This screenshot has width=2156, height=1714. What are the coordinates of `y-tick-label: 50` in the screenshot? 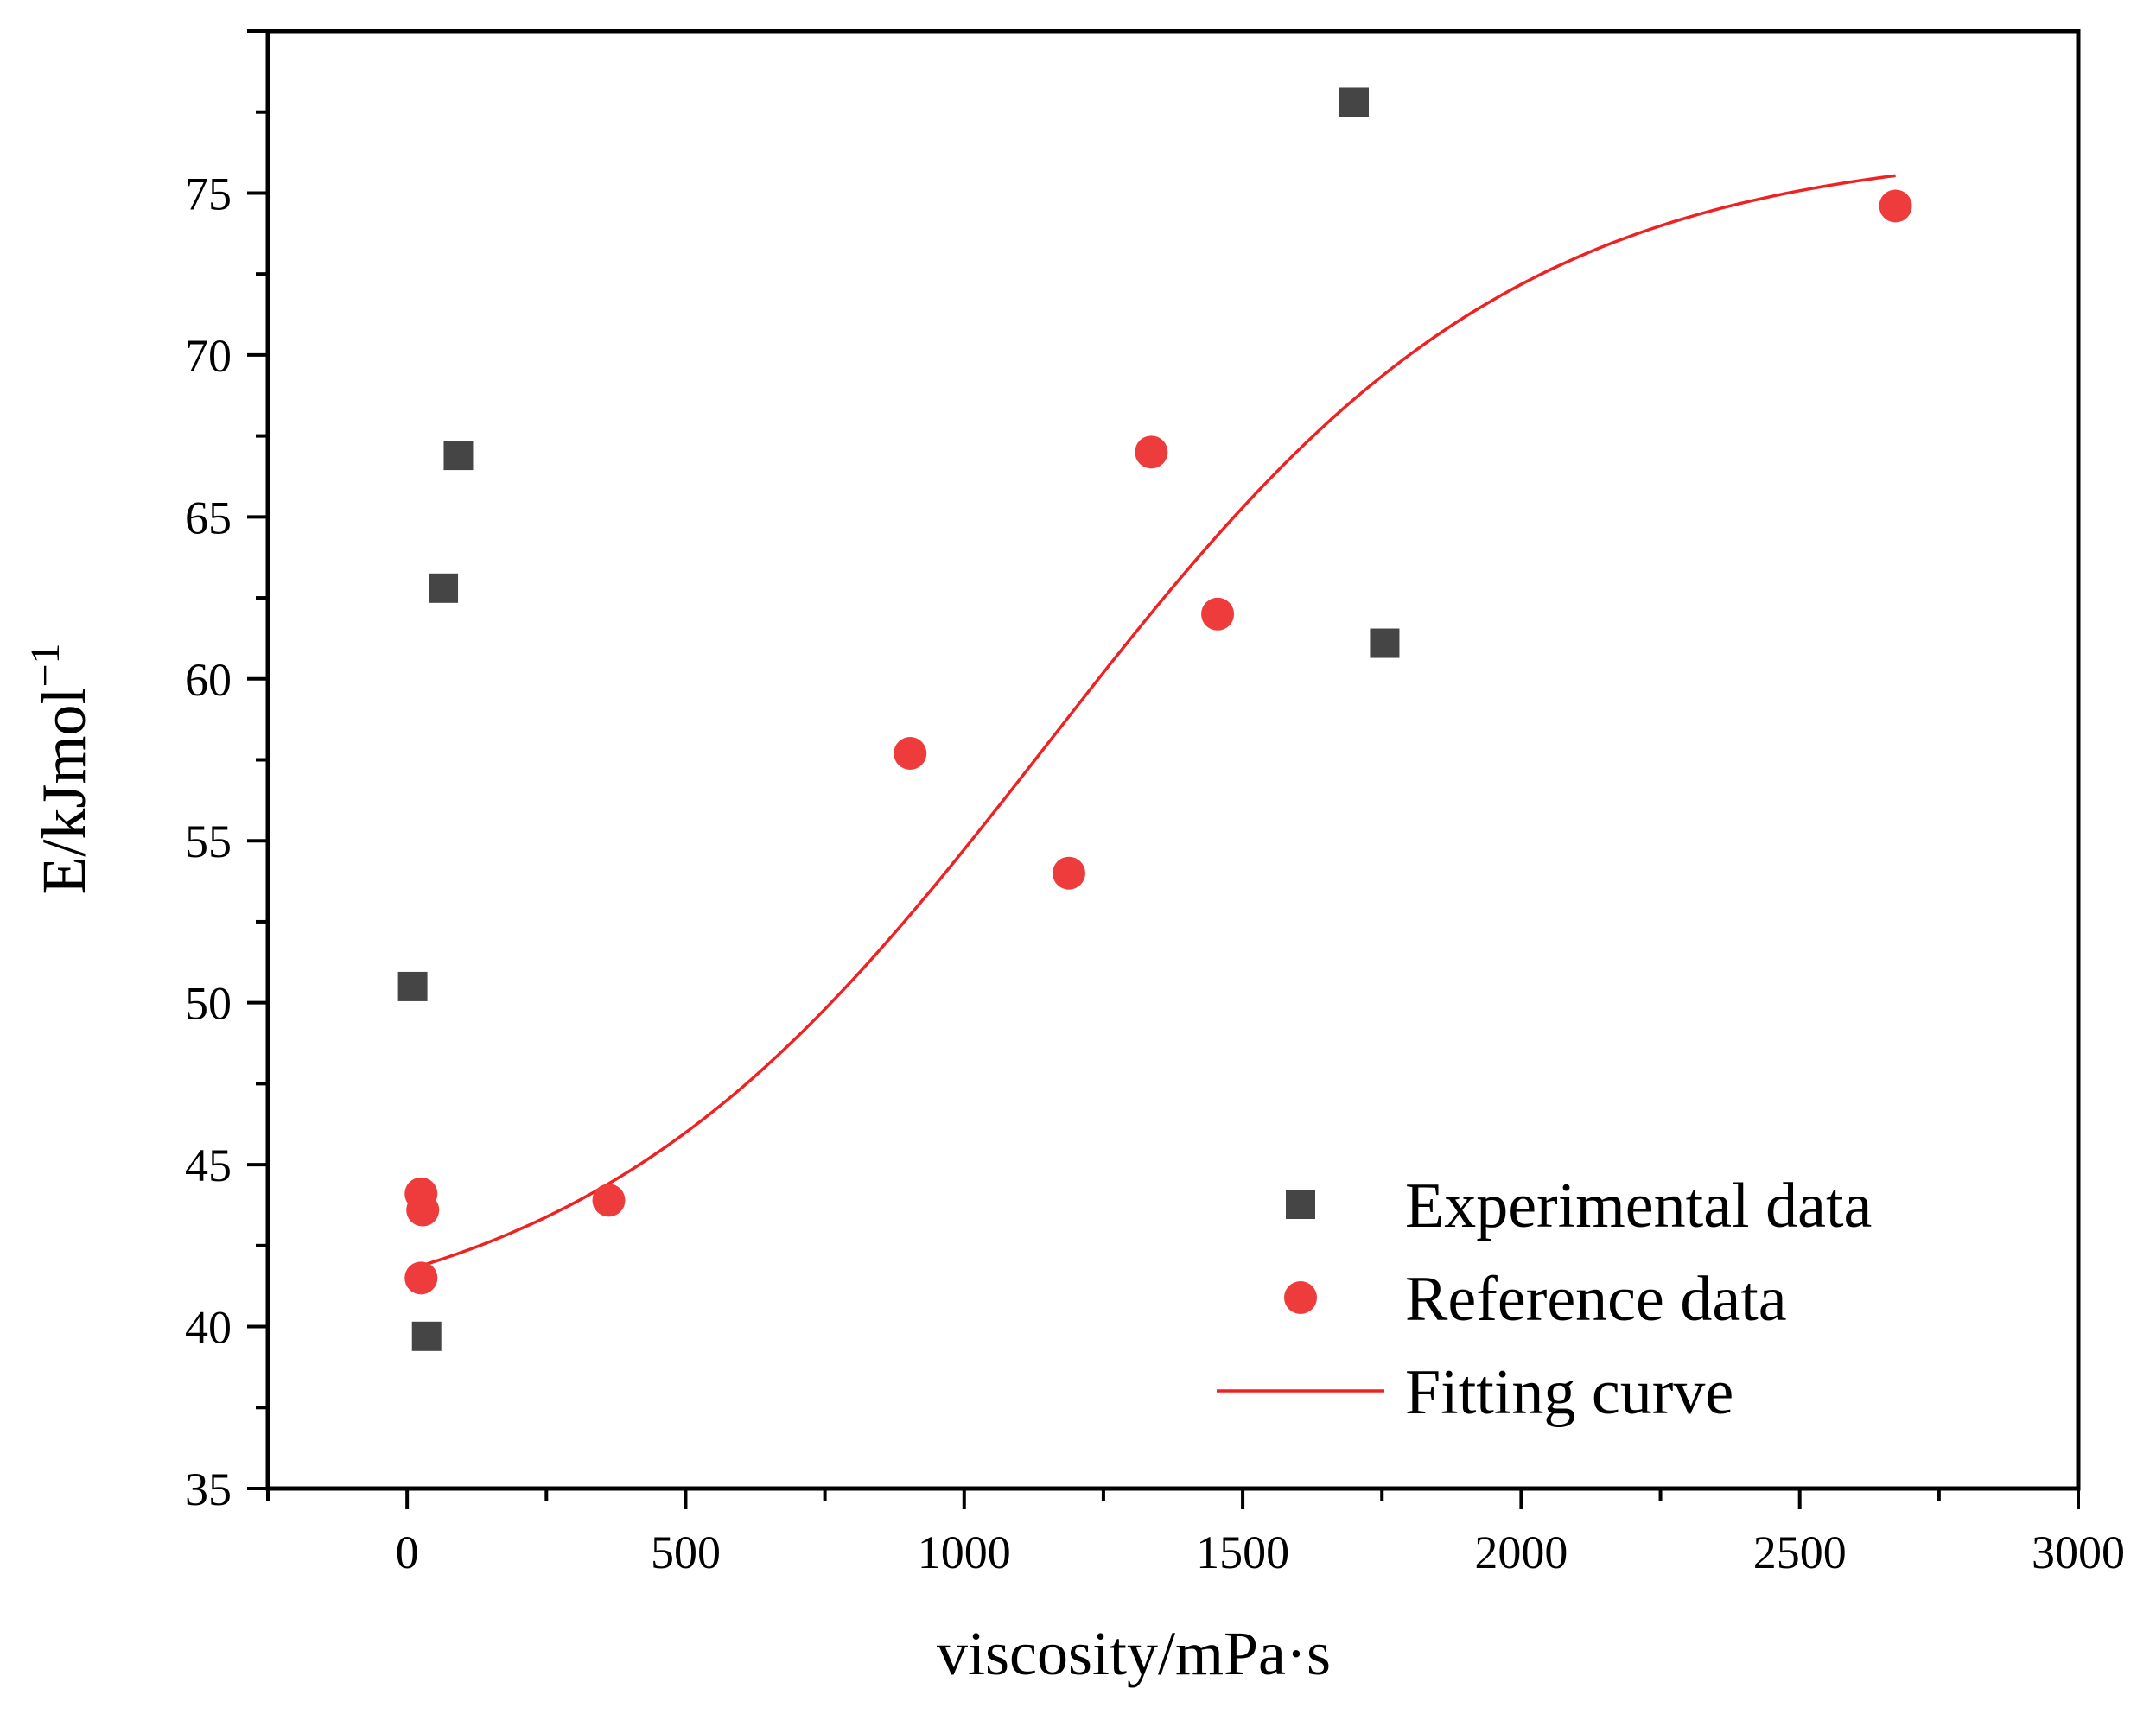 It's located at (208, 1004).